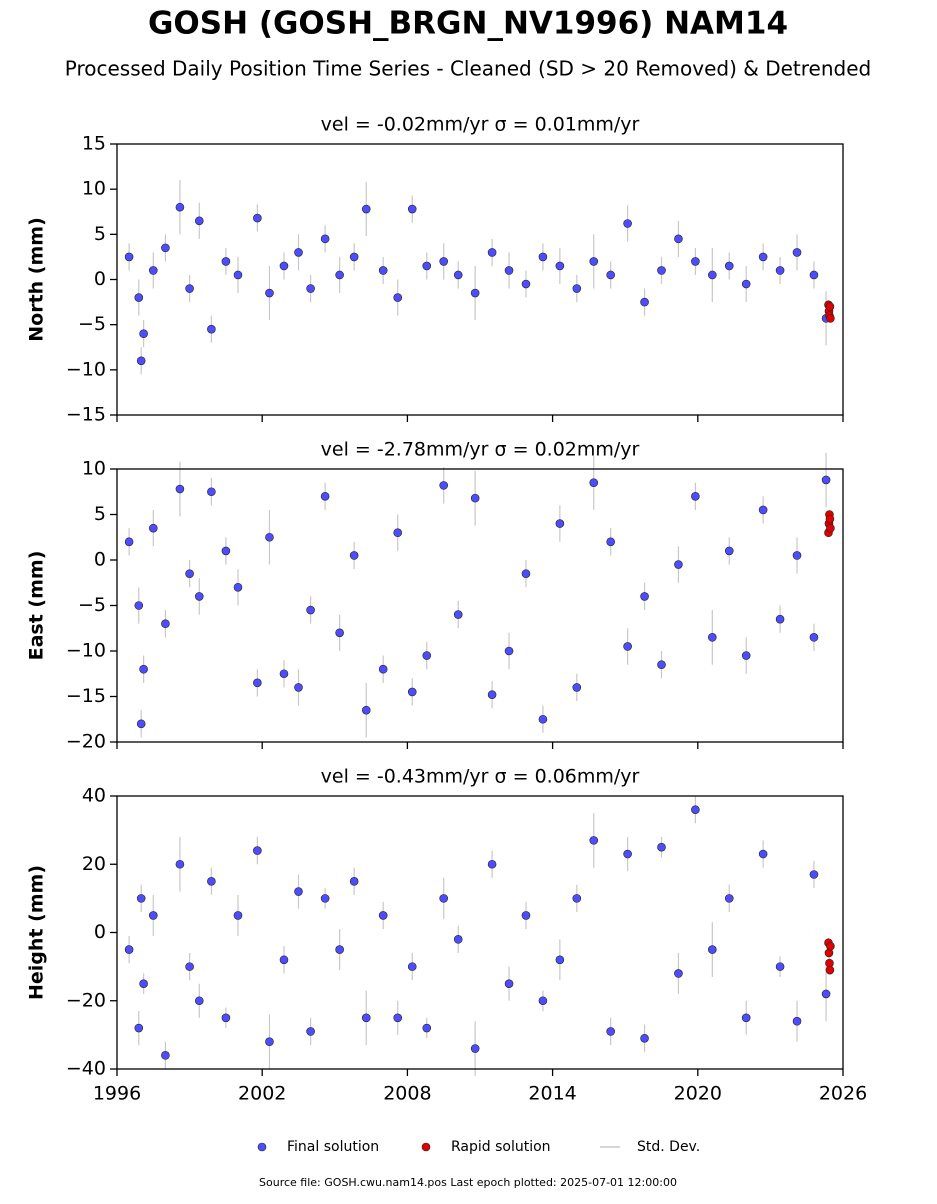 This screenshot has height=1204, width=937. Describe the element at coordinates (100, 932) in the screenshot. I see `y-tick-label: 0` at that location.